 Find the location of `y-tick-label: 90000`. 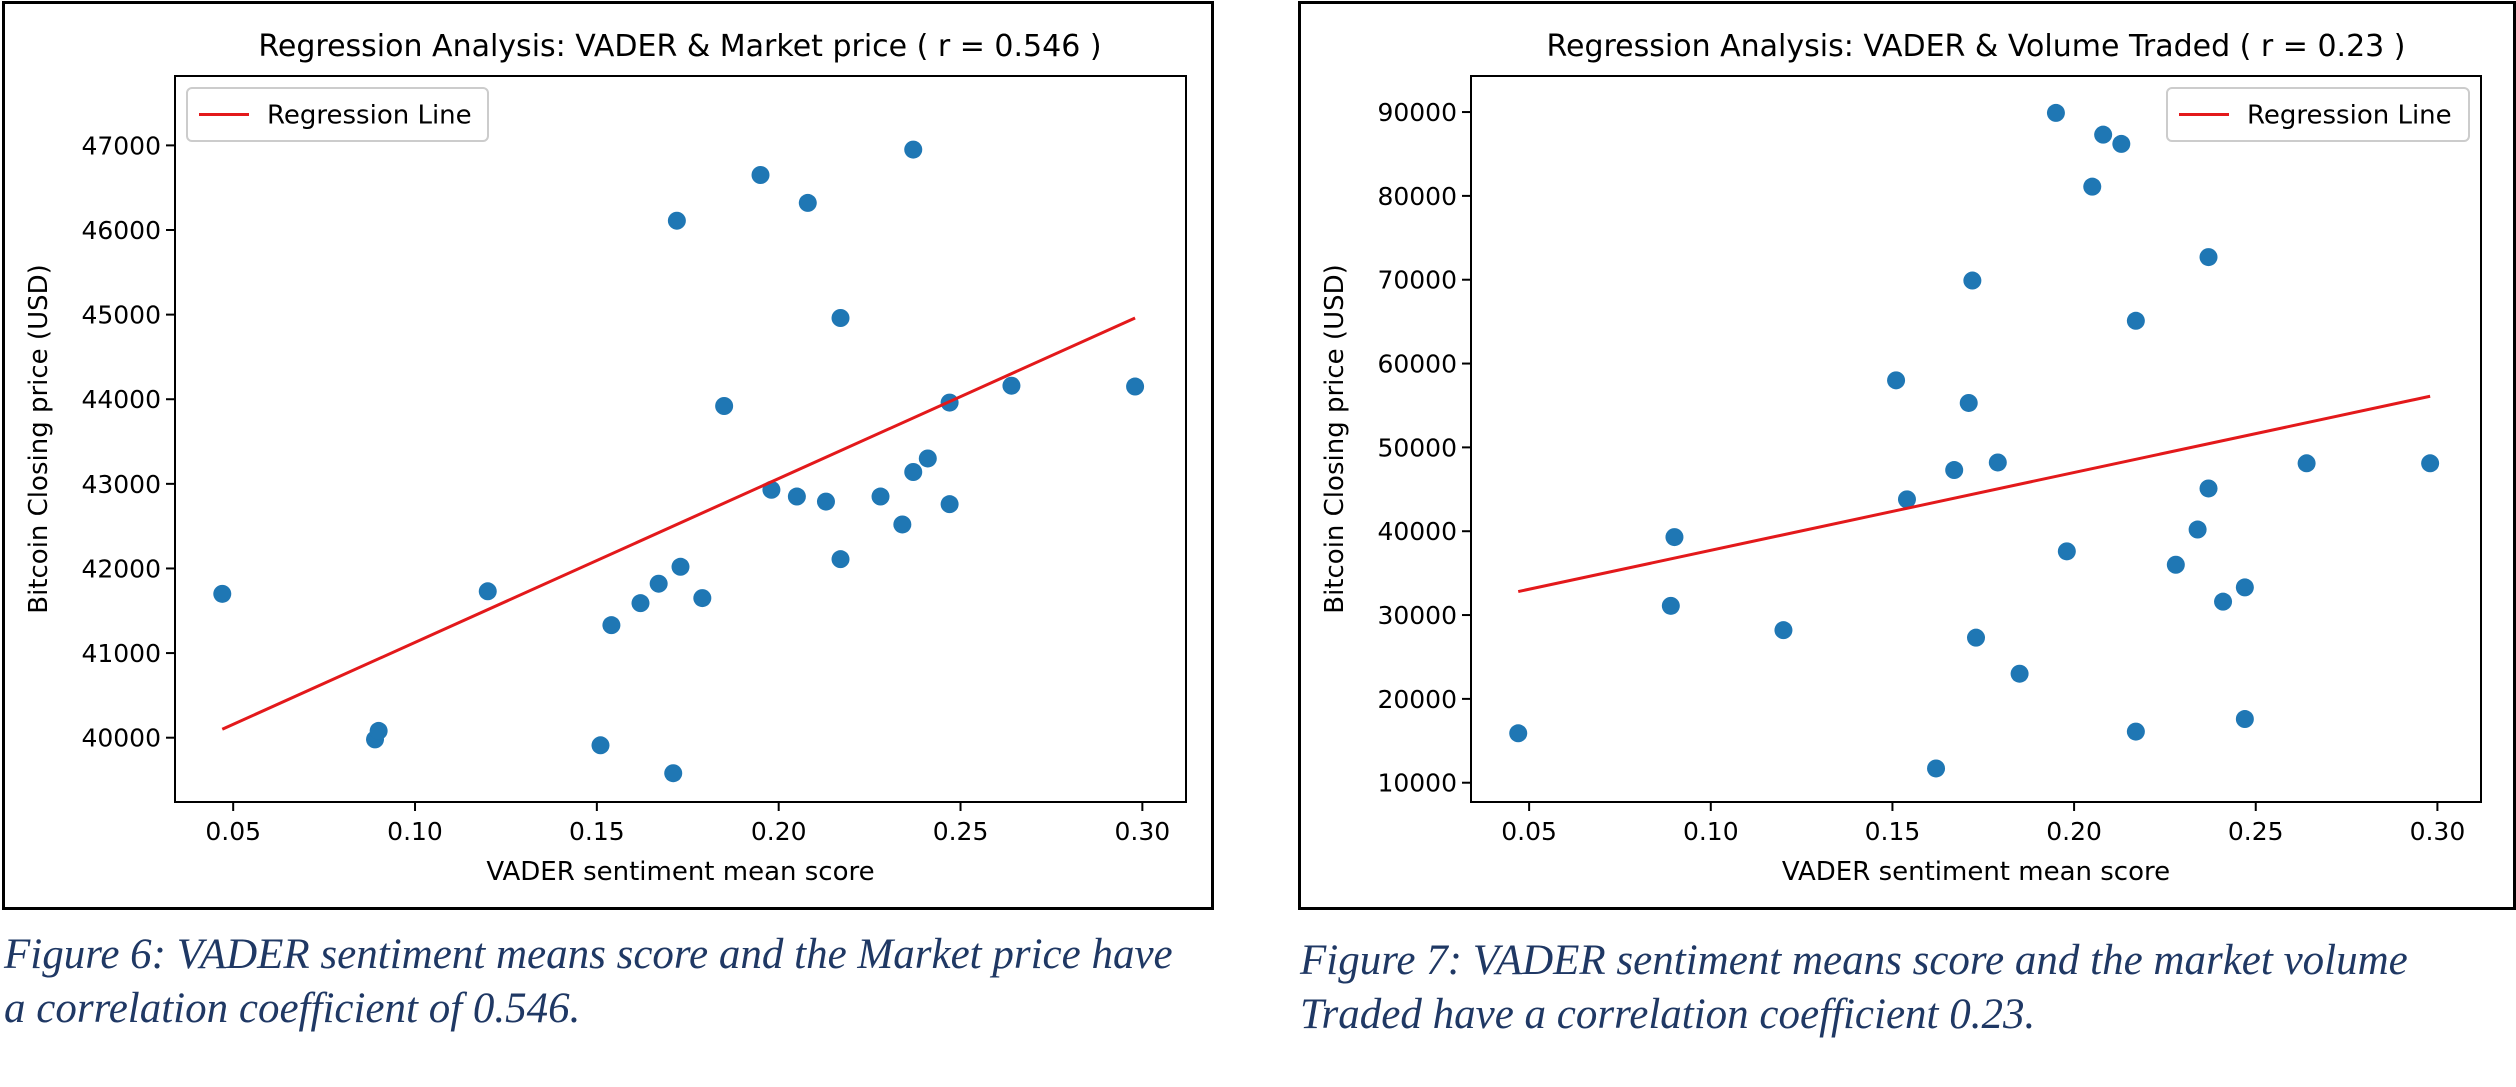

y-tick-label: 90000 is located at coordinates (1417, 112).